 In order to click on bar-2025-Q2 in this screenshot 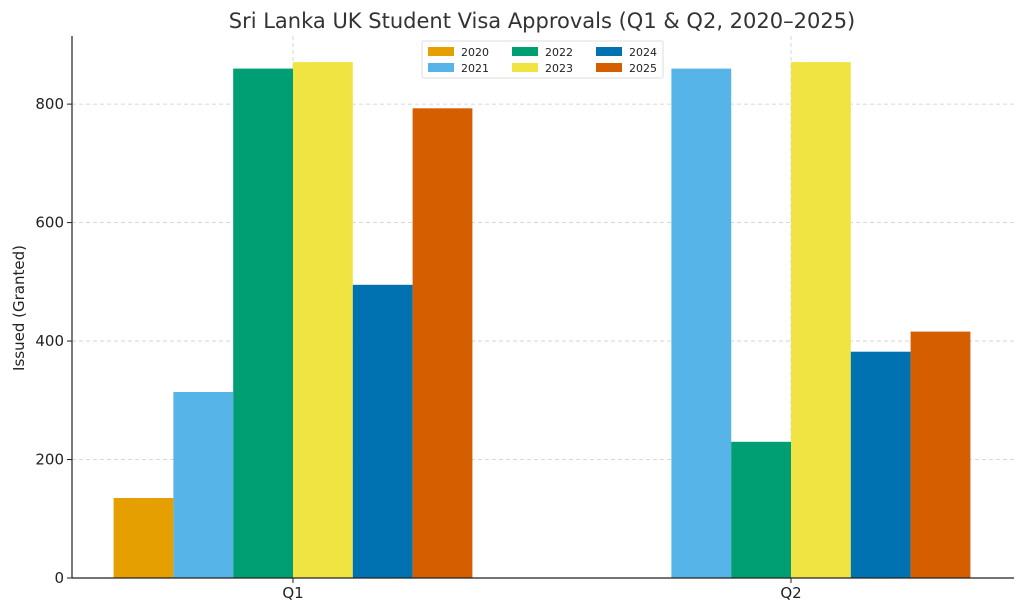, I will do `click(940, 454)`.